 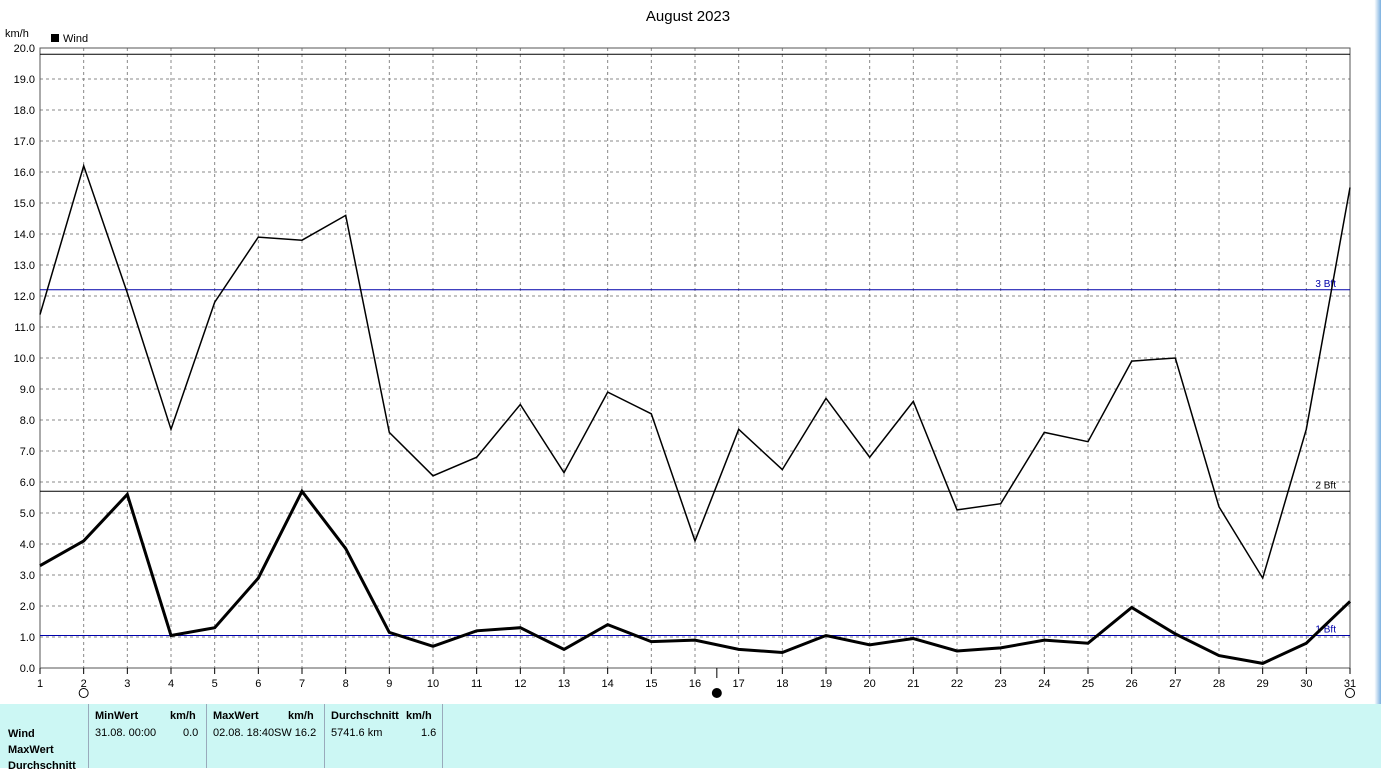 I want to click on y-tick-label: 12.0, so click(x=24, y=297).